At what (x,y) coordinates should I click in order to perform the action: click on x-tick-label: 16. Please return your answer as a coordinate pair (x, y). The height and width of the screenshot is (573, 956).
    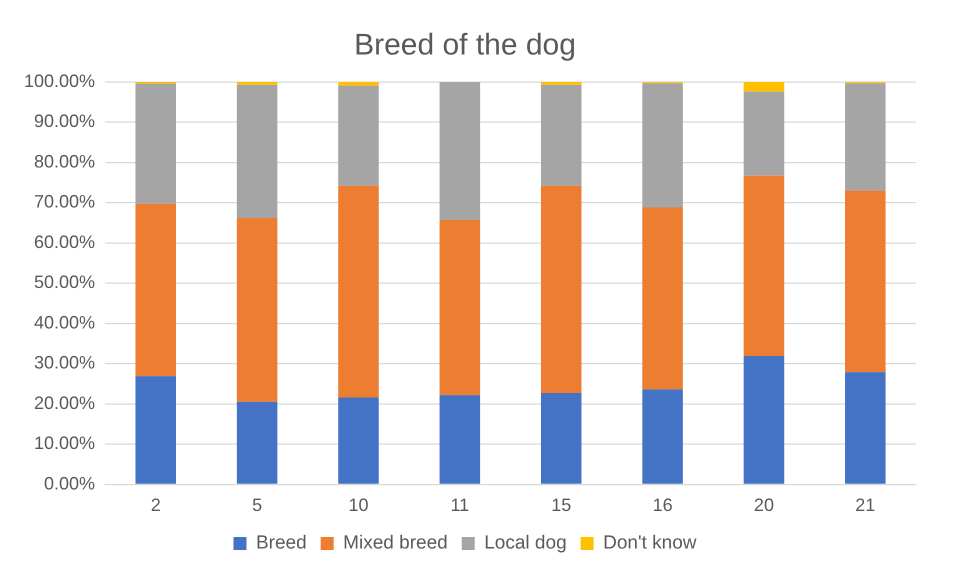
    Looking at the image, I should click on (662, 505).